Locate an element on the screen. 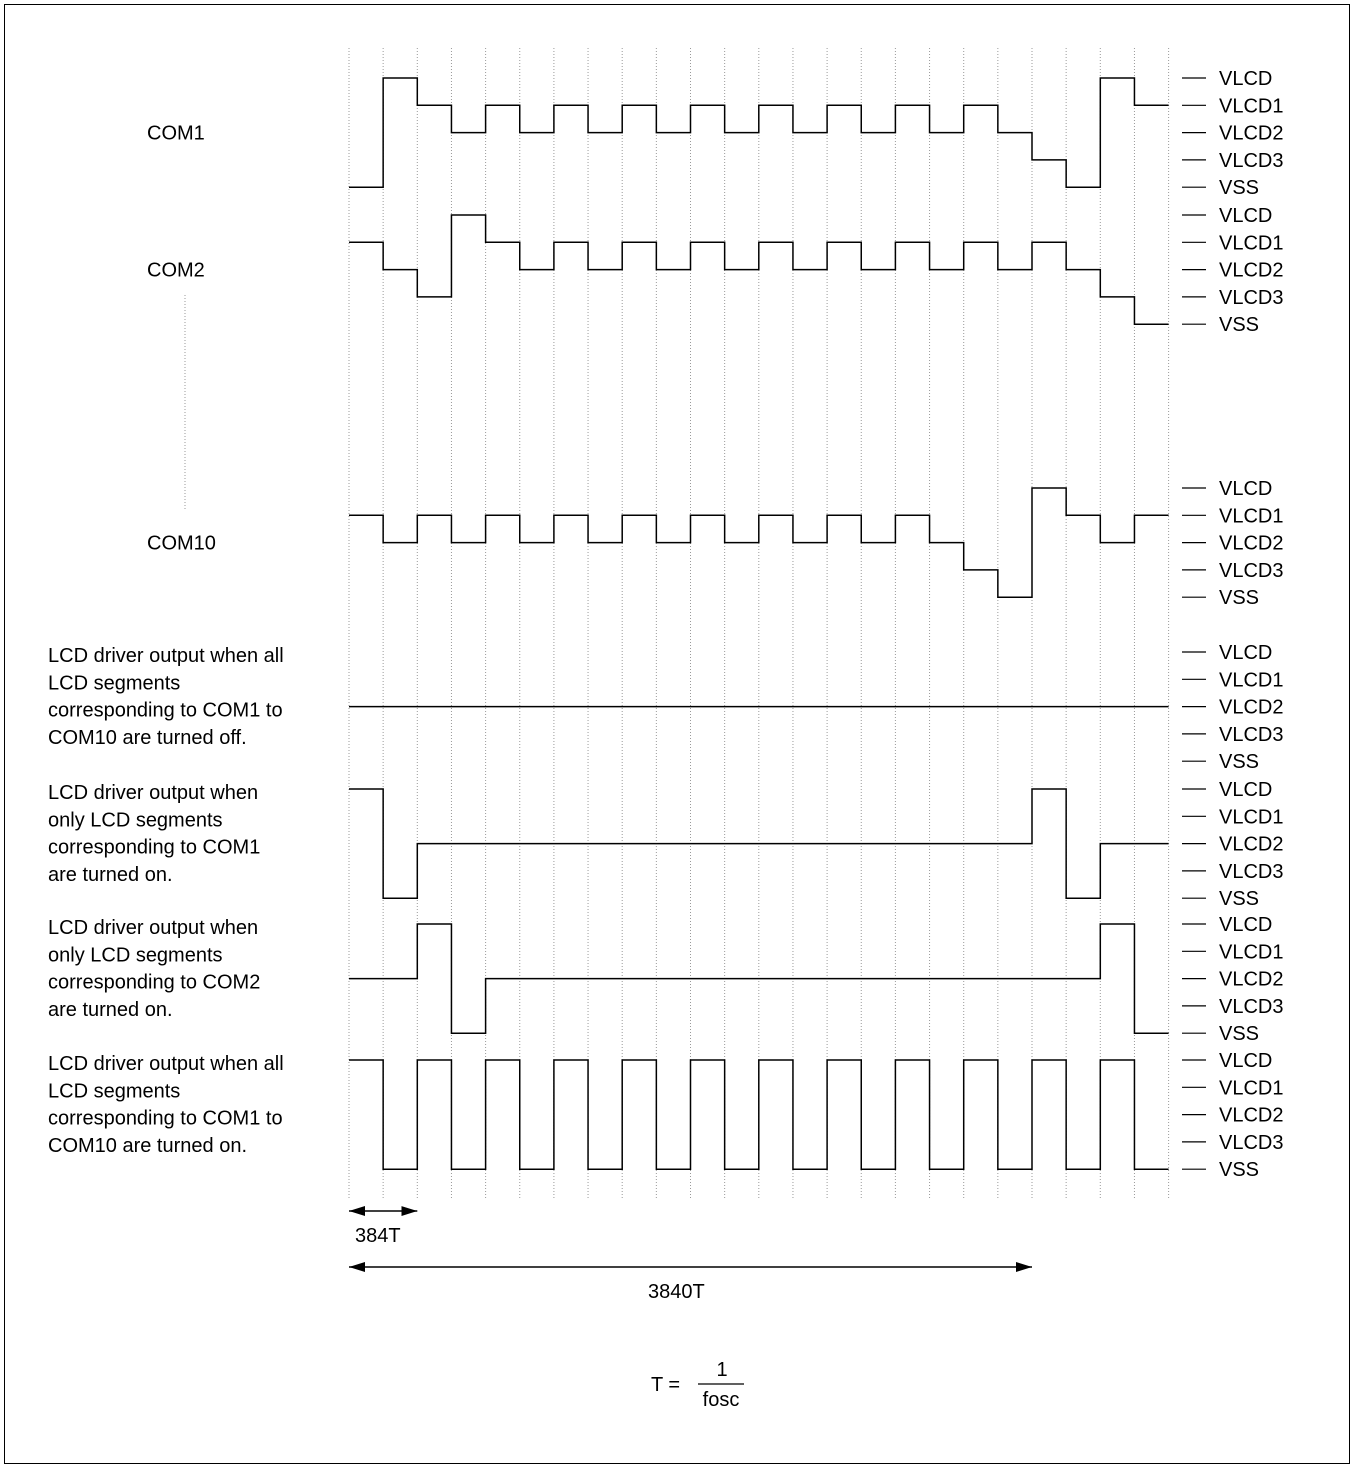 This screenshot has height=1464, width=1356. period-formula: T = 1 fosc is located at coordinates (697, 1385).